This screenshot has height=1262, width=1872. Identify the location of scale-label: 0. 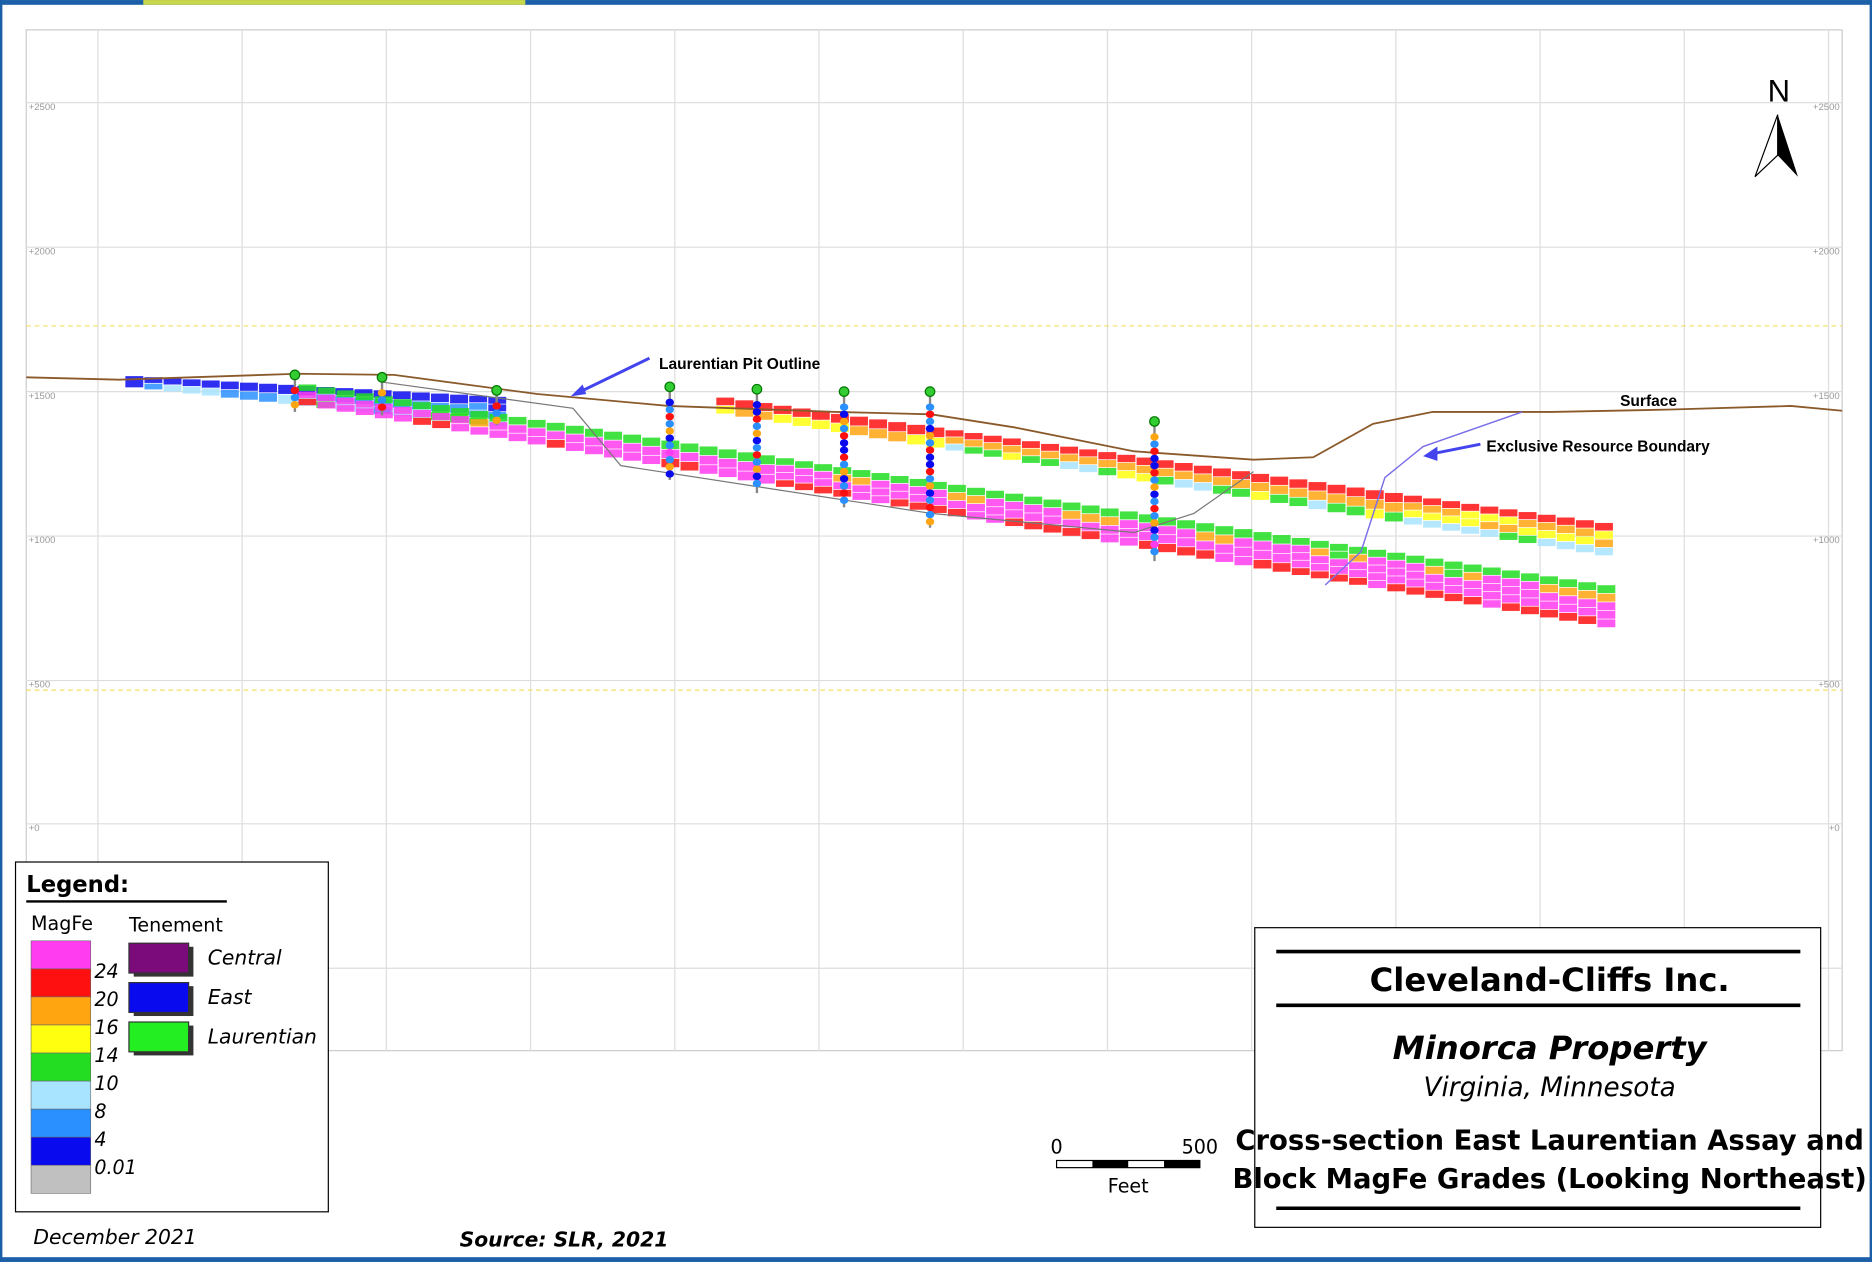
(1057, 1146).